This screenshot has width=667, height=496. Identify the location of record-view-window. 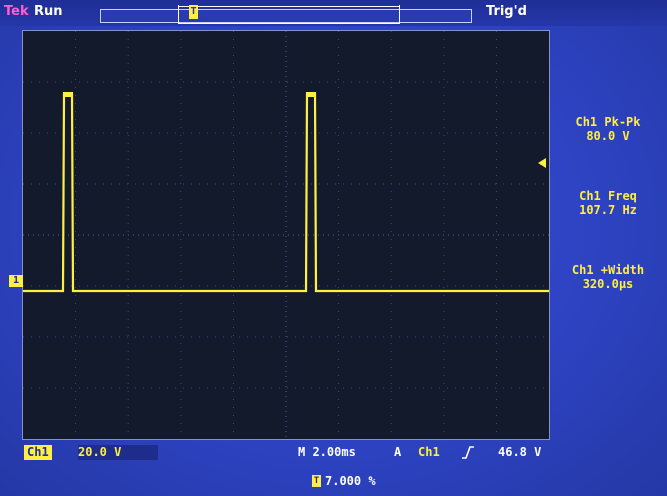
(289, 14).